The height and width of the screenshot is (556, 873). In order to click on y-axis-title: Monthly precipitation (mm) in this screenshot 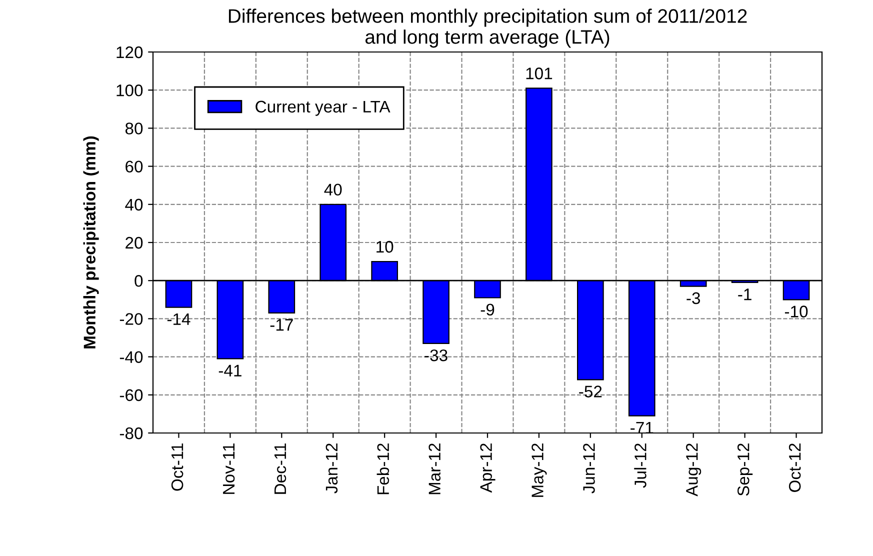, I will do `click(91, 242)`.